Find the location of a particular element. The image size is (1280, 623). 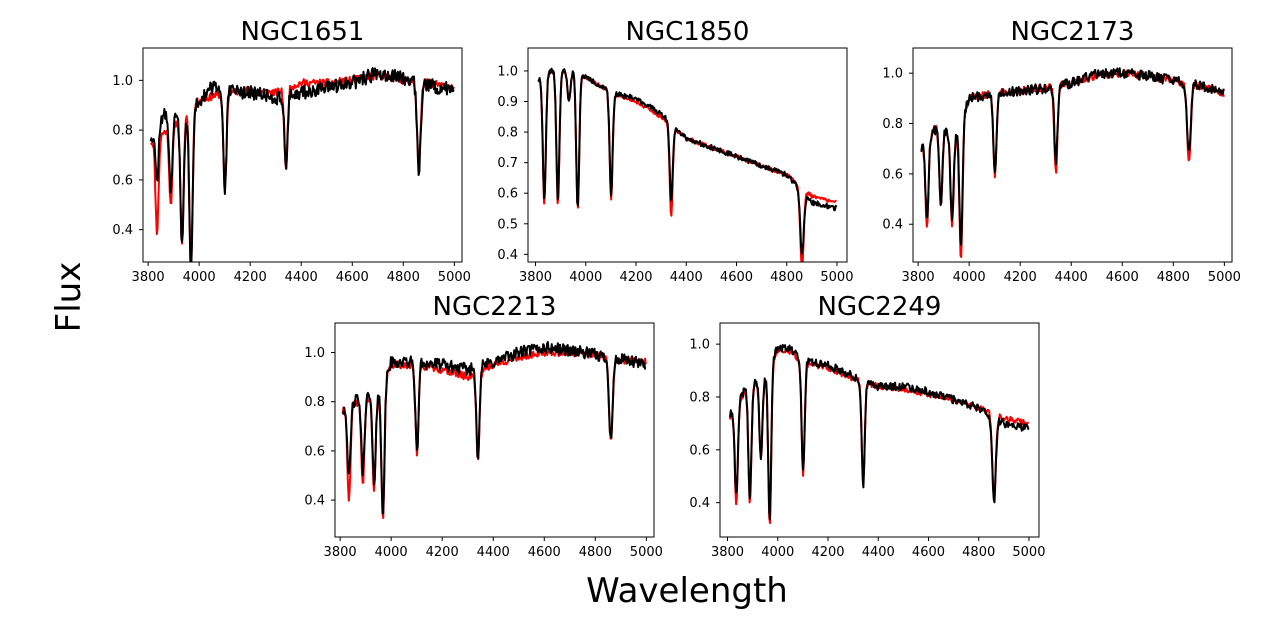

panel-title: NGC2249 is located at coordinates (880, 307).